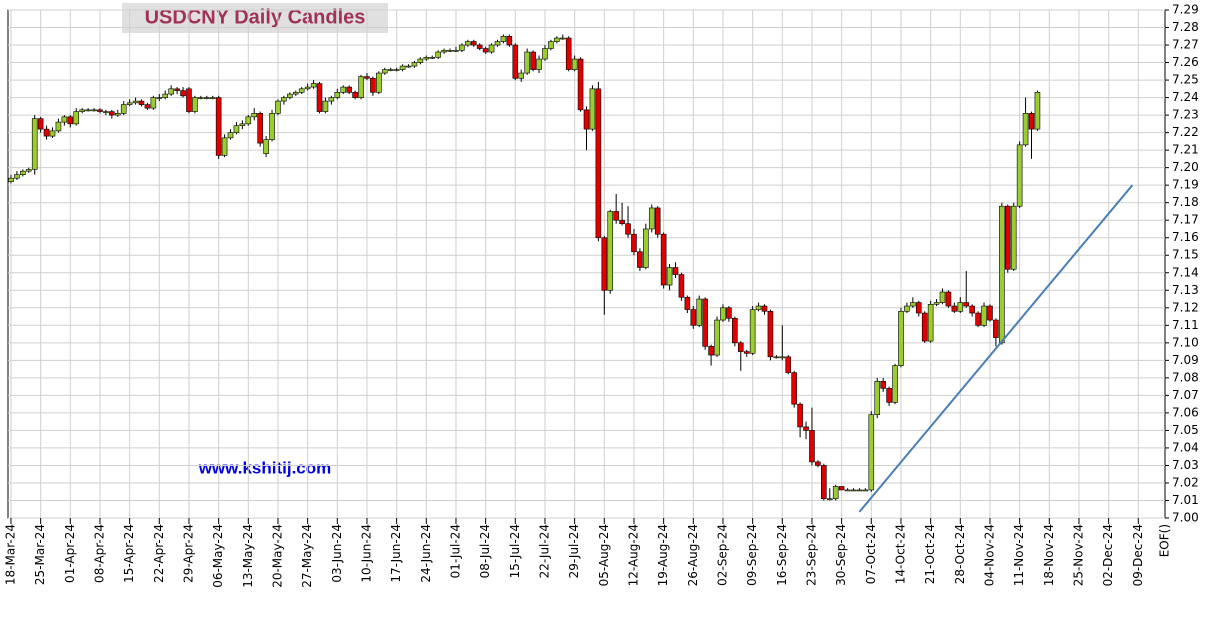  Describe the element at coordinates (1185, 465) in the screenshot. I see `y-tick-label: 7.03` at that location.